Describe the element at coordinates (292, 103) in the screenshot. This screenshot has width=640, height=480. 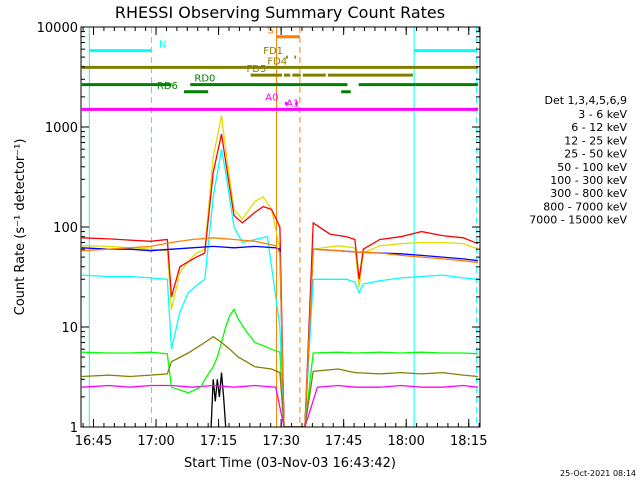
I see `flag-label-a1: A1` at that location.